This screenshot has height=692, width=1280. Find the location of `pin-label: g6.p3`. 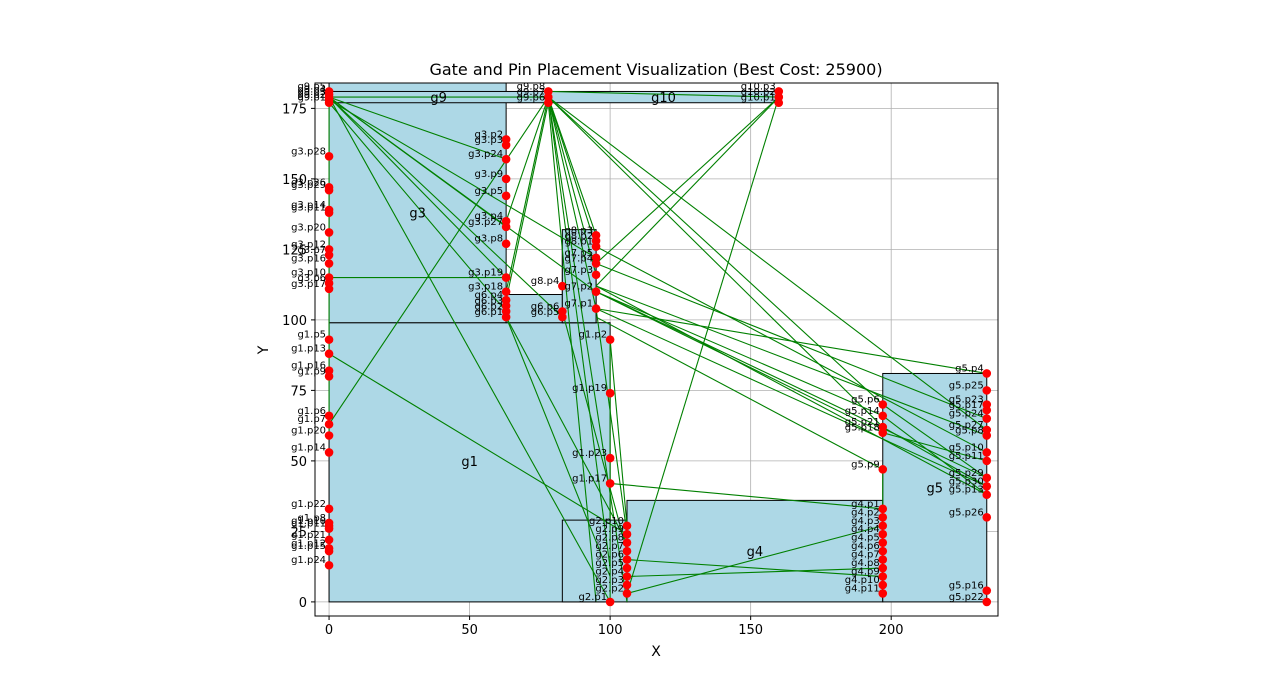

pin-label: g6.p3 is located at coordinates (489, 301).